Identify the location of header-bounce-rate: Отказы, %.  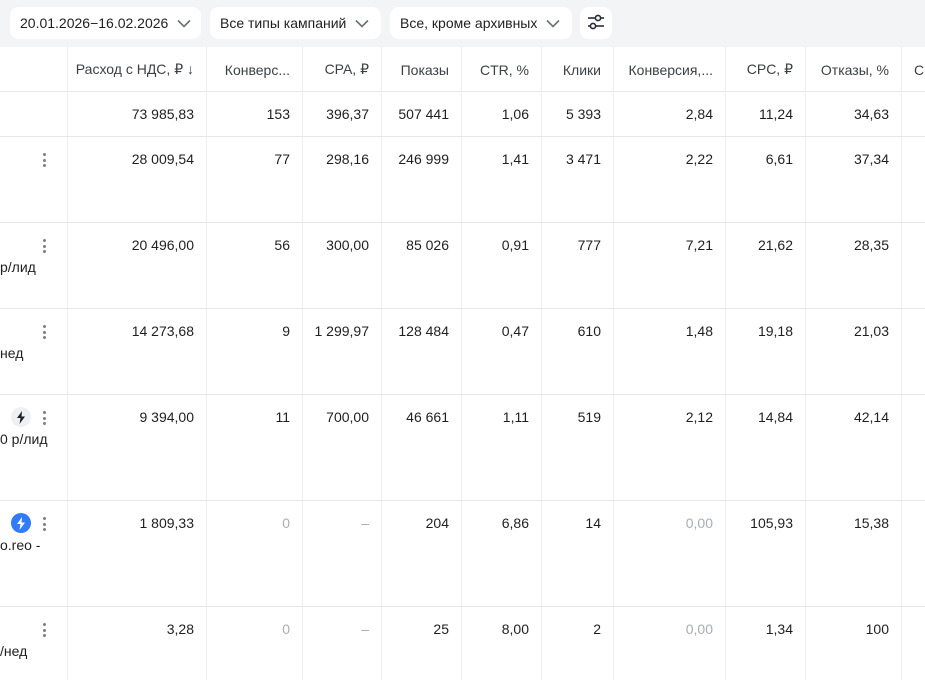
(854, 69).